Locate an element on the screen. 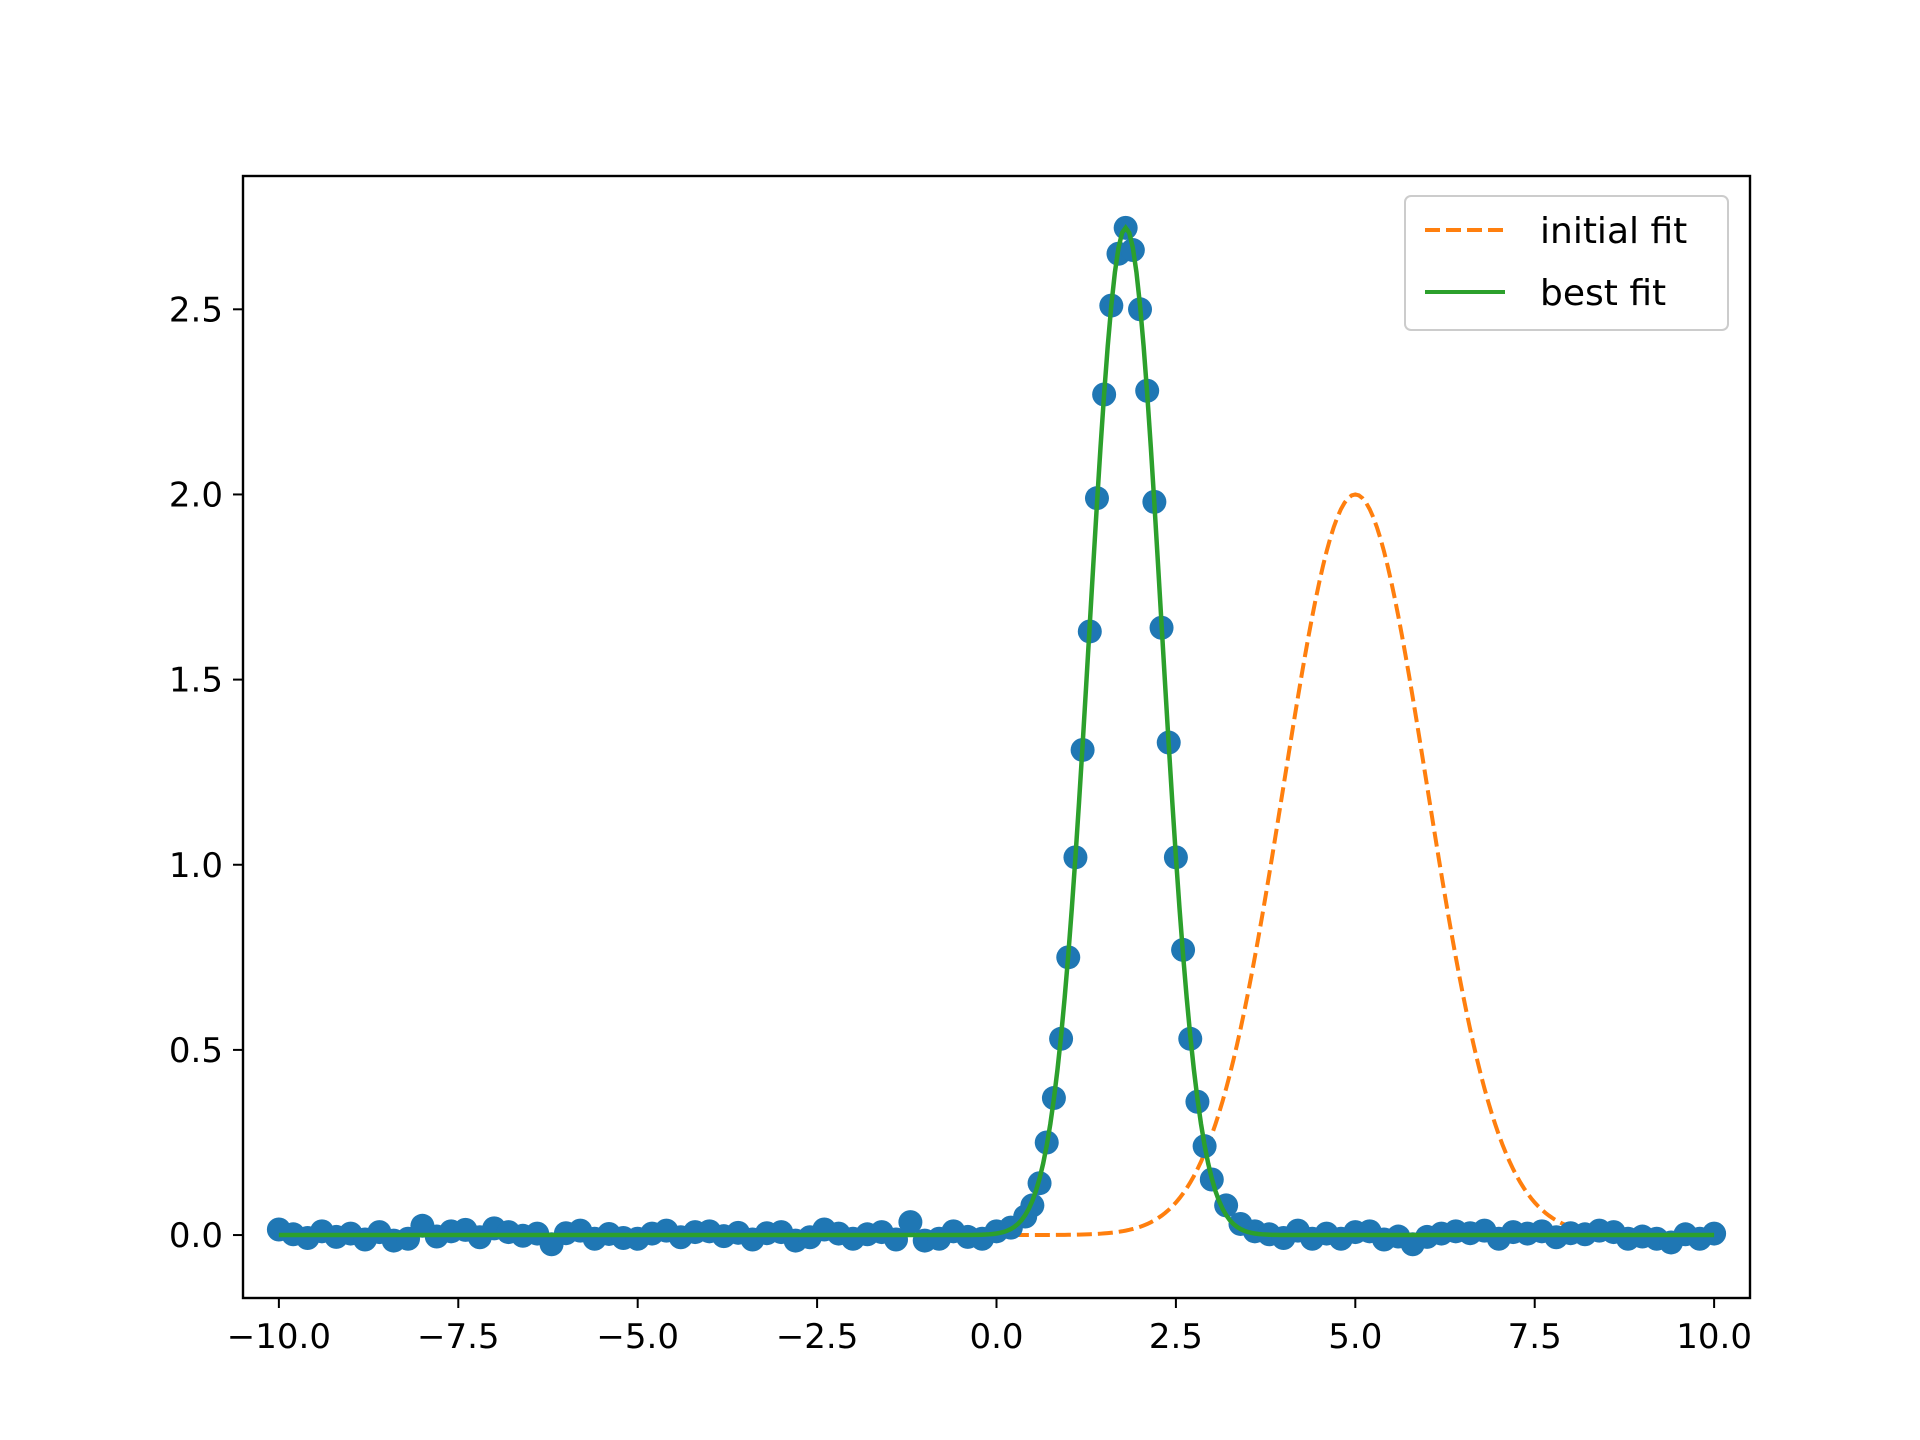 The image size is (1920, 1440). y-tick-label: 2.5 is located at coordinates (196, 310).